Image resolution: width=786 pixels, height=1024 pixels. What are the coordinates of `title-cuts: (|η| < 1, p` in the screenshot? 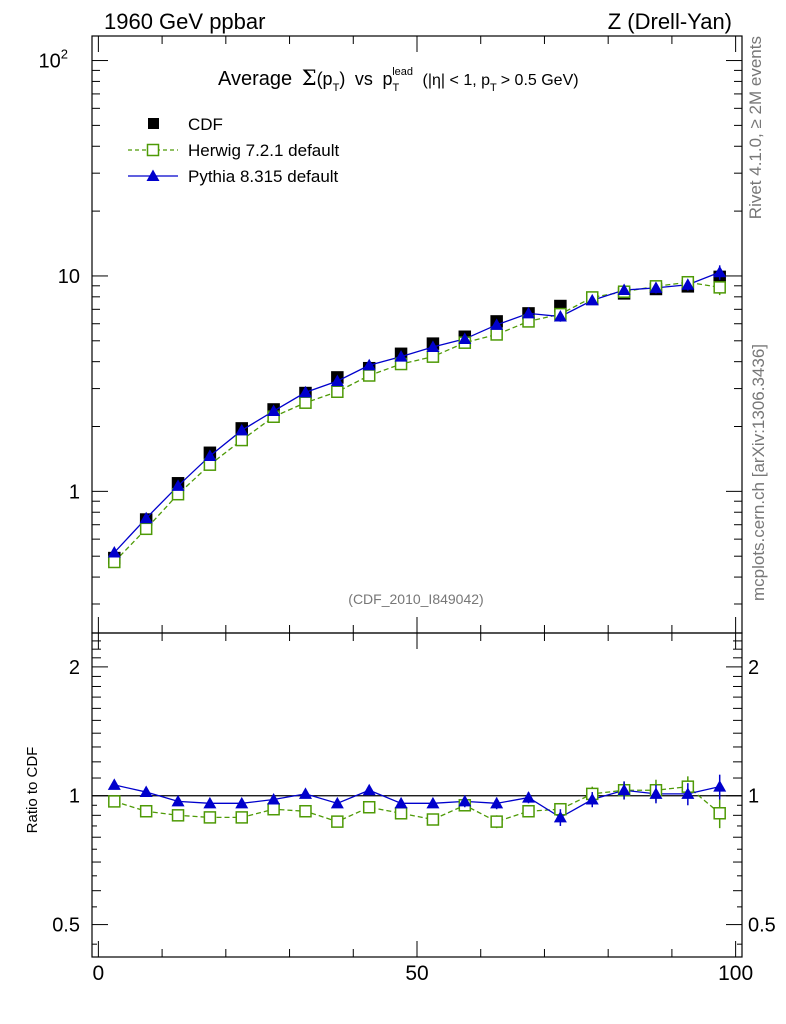 It's located at (457, 80).